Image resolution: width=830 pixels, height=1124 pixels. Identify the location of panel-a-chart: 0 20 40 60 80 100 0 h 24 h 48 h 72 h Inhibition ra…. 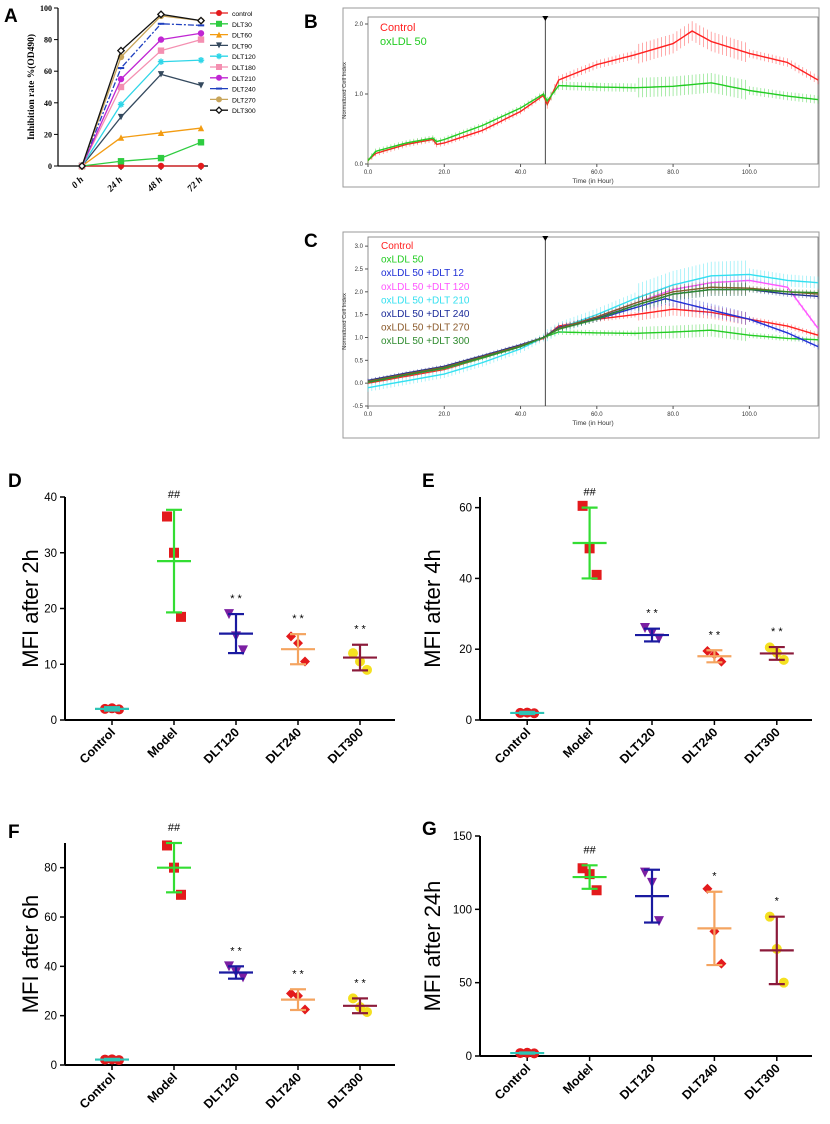
(141, 99).